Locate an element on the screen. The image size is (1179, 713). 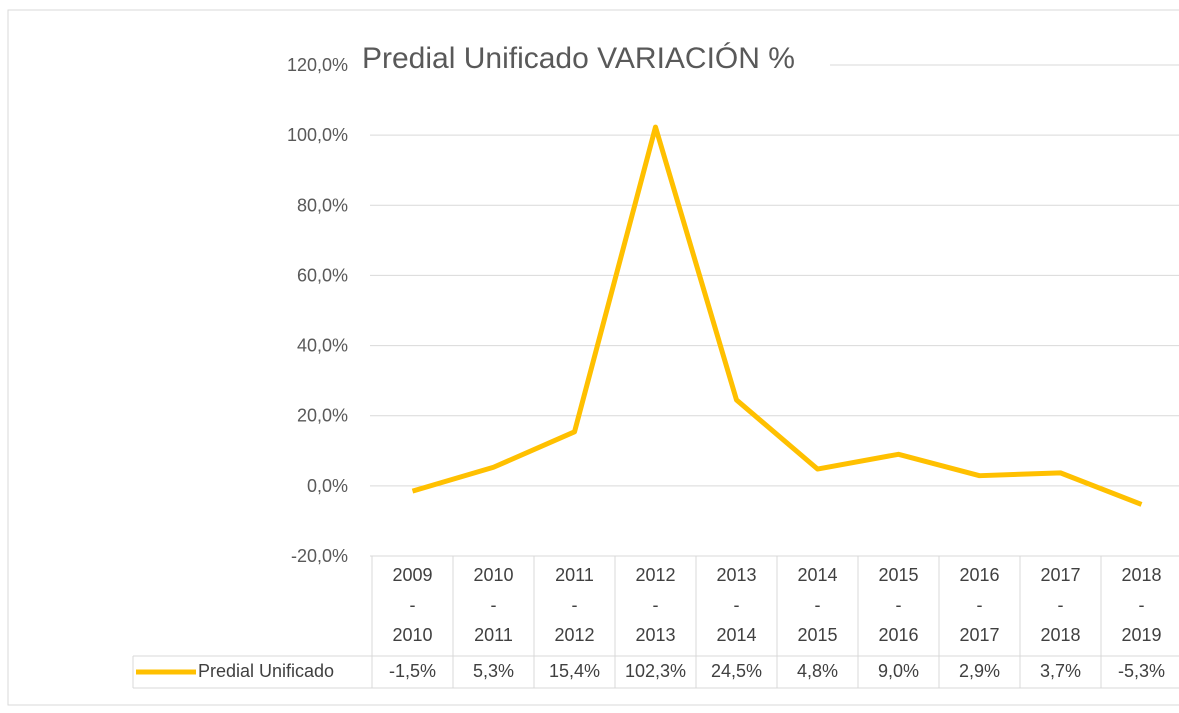
data-label: 5,3% is located at coordinates (493, 671).